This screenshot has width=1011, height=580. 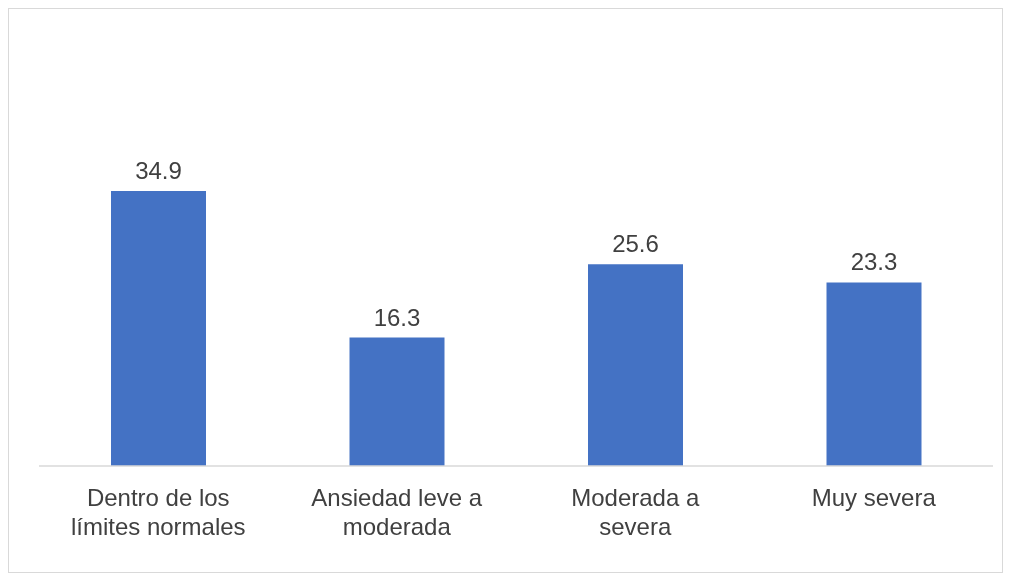 What do you see at coordinates (158, 170) in the screenshot?
I see `data-label: 34.9` at bounding box center [158, 170].